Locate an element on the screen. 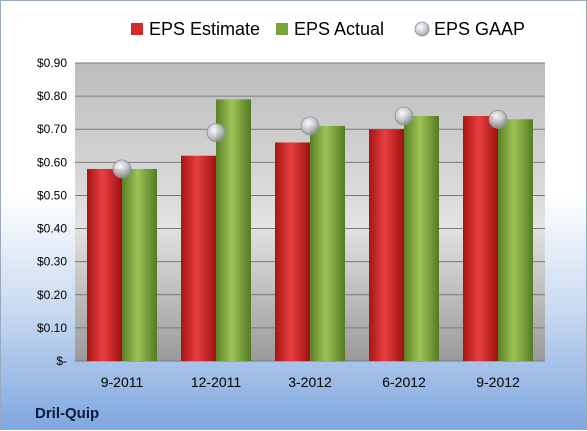 This screenshot has height=431, width=587. x-axis-labels: 9-2011 12-2011 3-2012 6-2012 9-2012 is located at coordinates (310, 382).